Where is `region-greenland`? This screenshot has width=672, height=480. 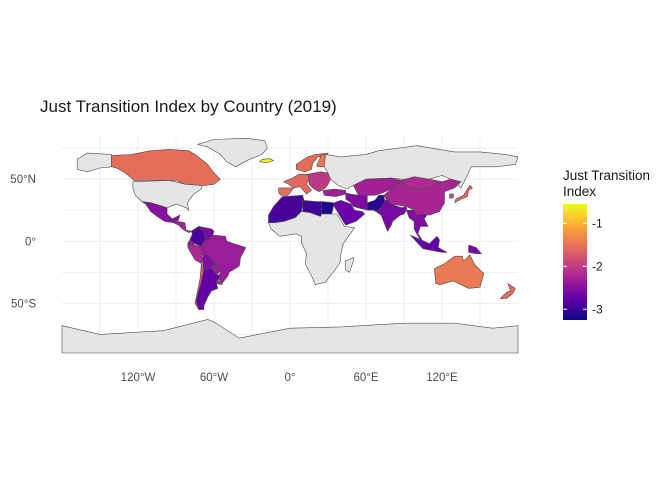 region-greenland is located at coordinates (232, 152).